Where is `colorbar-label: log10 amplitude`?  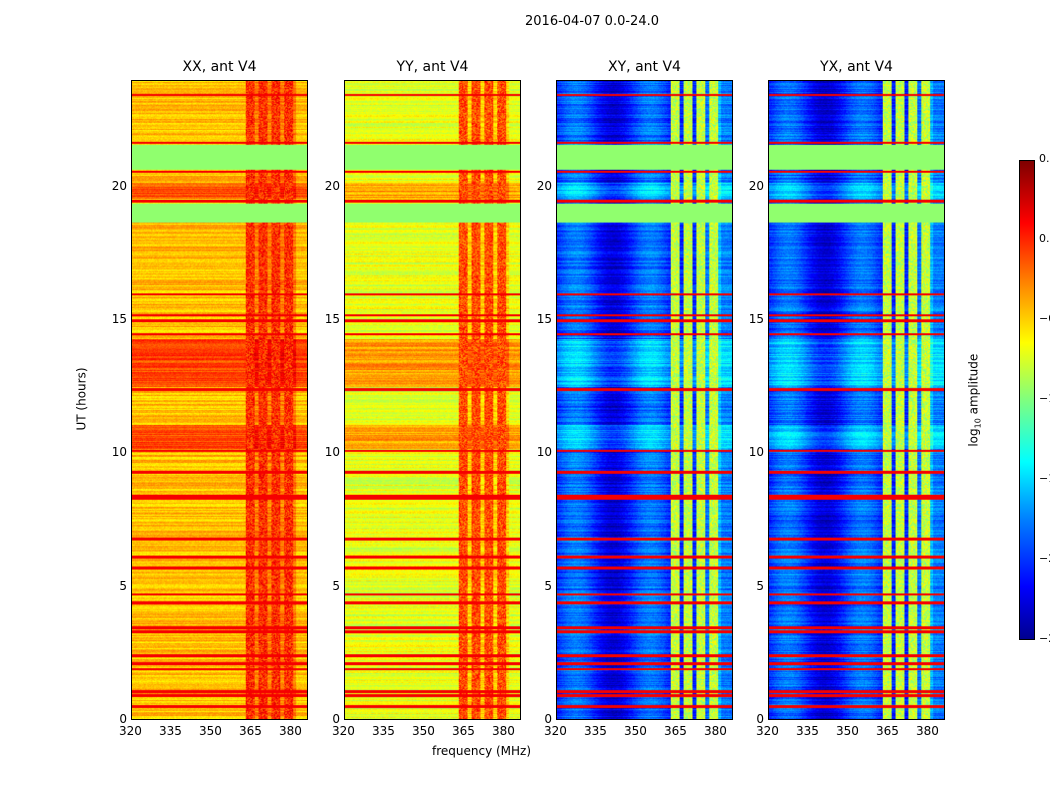
colorbar-label: log10 amplitude is located at coordinates (974, 400).